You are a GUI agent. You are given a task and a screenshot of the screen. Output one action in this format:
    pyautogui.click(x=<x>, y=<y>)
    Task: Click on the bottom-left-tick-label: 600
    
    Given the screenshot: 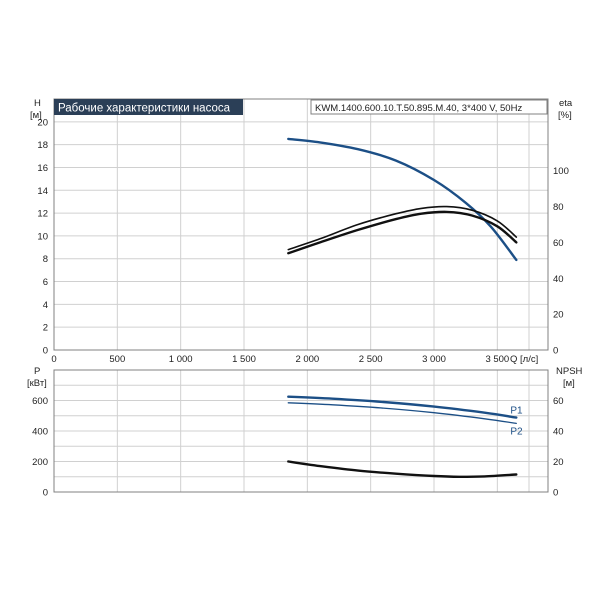 What is the action you would take?
    pyautogui.click(x=40, y=401)
    